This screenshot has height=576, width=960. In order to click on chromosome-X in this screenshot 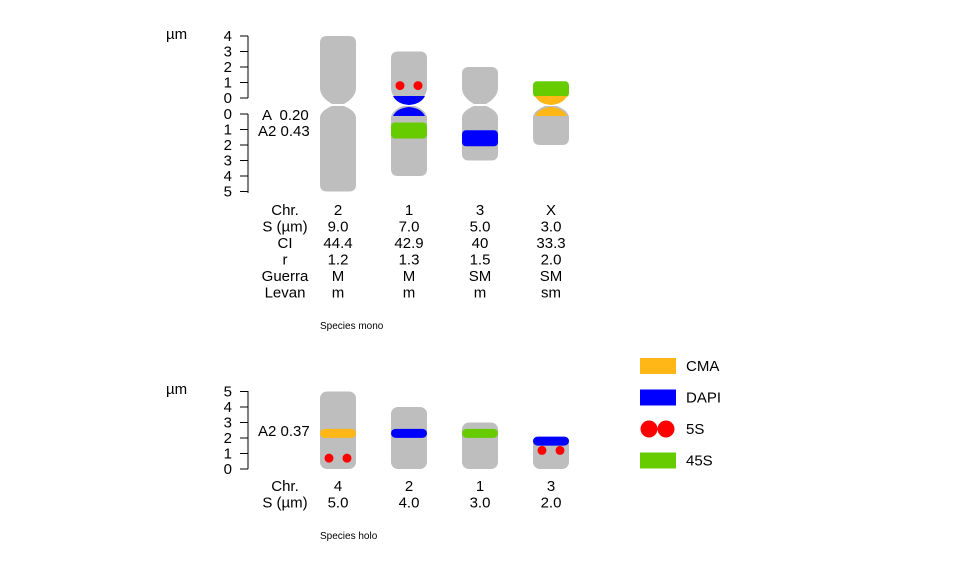, I will do `click(551, 113)`.